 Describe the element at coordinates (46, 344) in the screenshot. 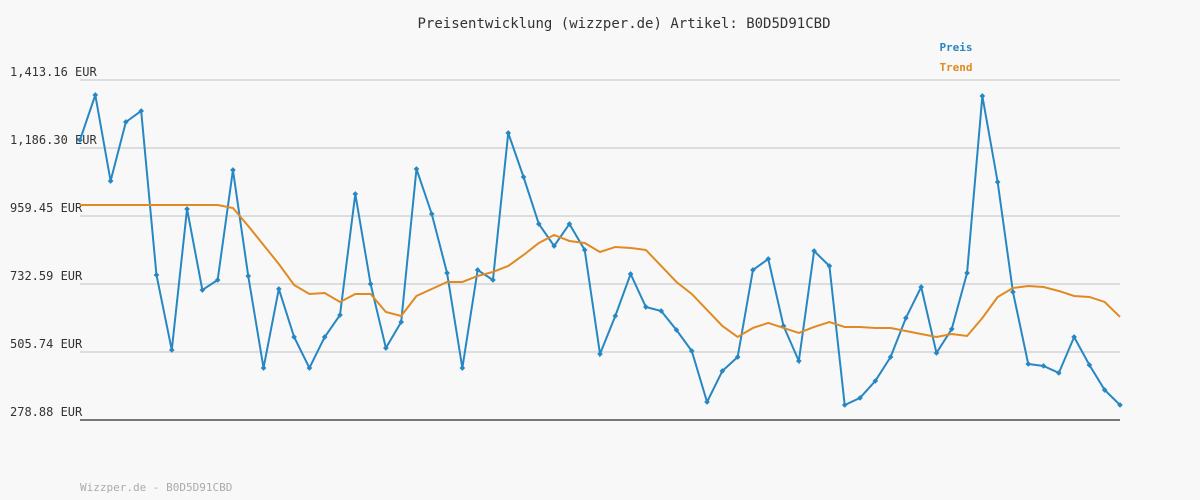

I see `y-tick-label: 505.74 EUR` at that location.